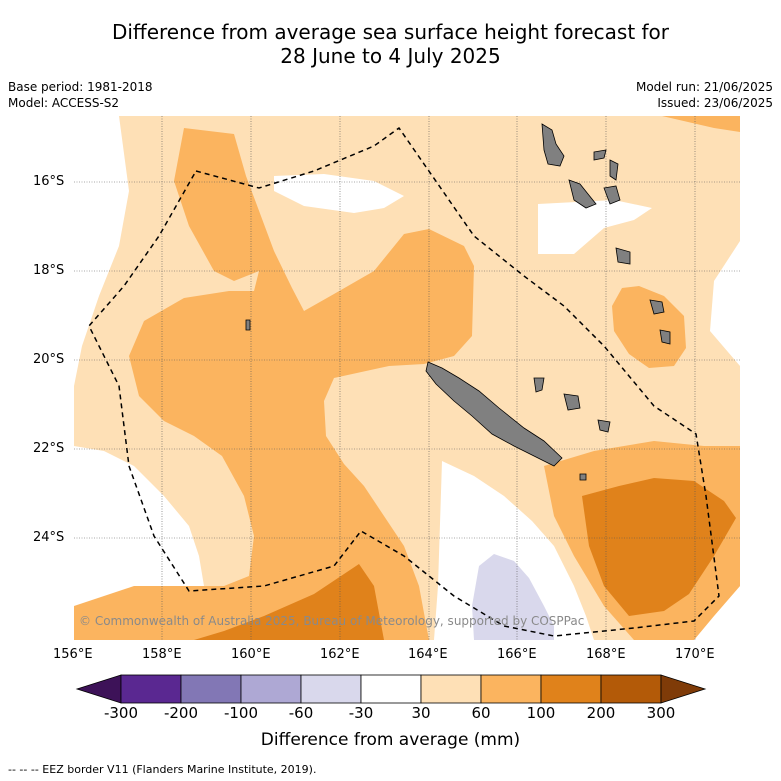 The image size is (781, 781). Describe the element at coordinates (301, 713) in the screenshot. I see `colorbar-label-neg60: -60` at that location.